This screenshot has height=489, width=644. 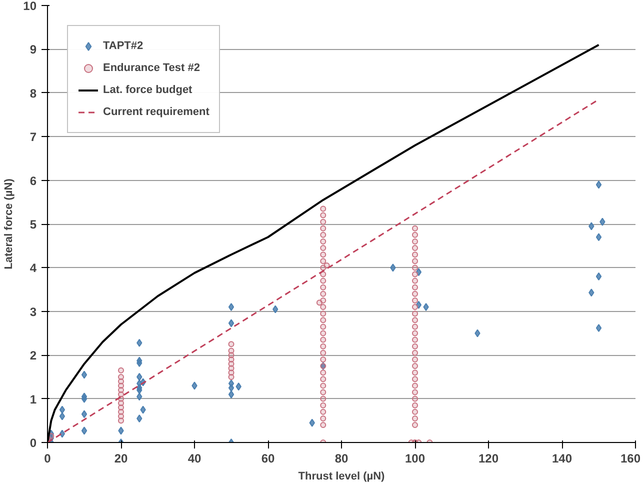 I want to click on x-axis-title: Thrust level (µN), so click(x=342, y=476).